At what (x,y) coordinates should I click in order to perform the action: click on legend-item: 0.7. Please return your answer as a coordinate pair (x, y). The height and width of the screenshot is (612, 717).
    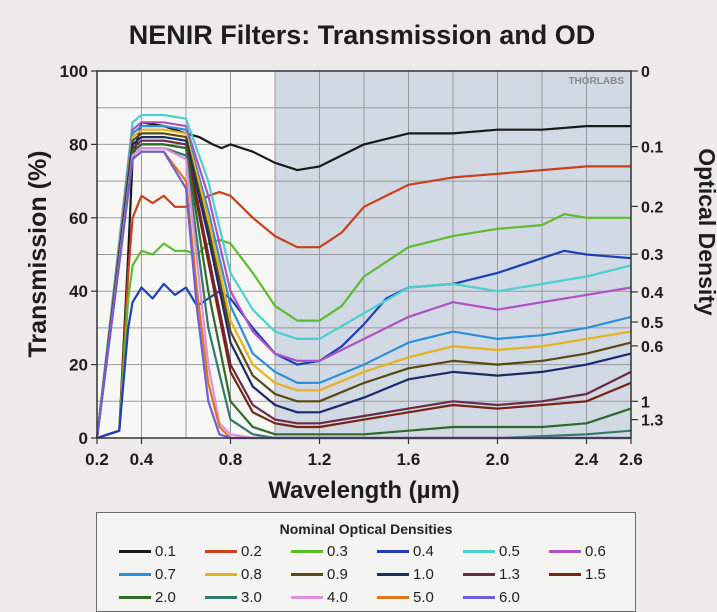
    Looking at the image, I should click on (162, 574).